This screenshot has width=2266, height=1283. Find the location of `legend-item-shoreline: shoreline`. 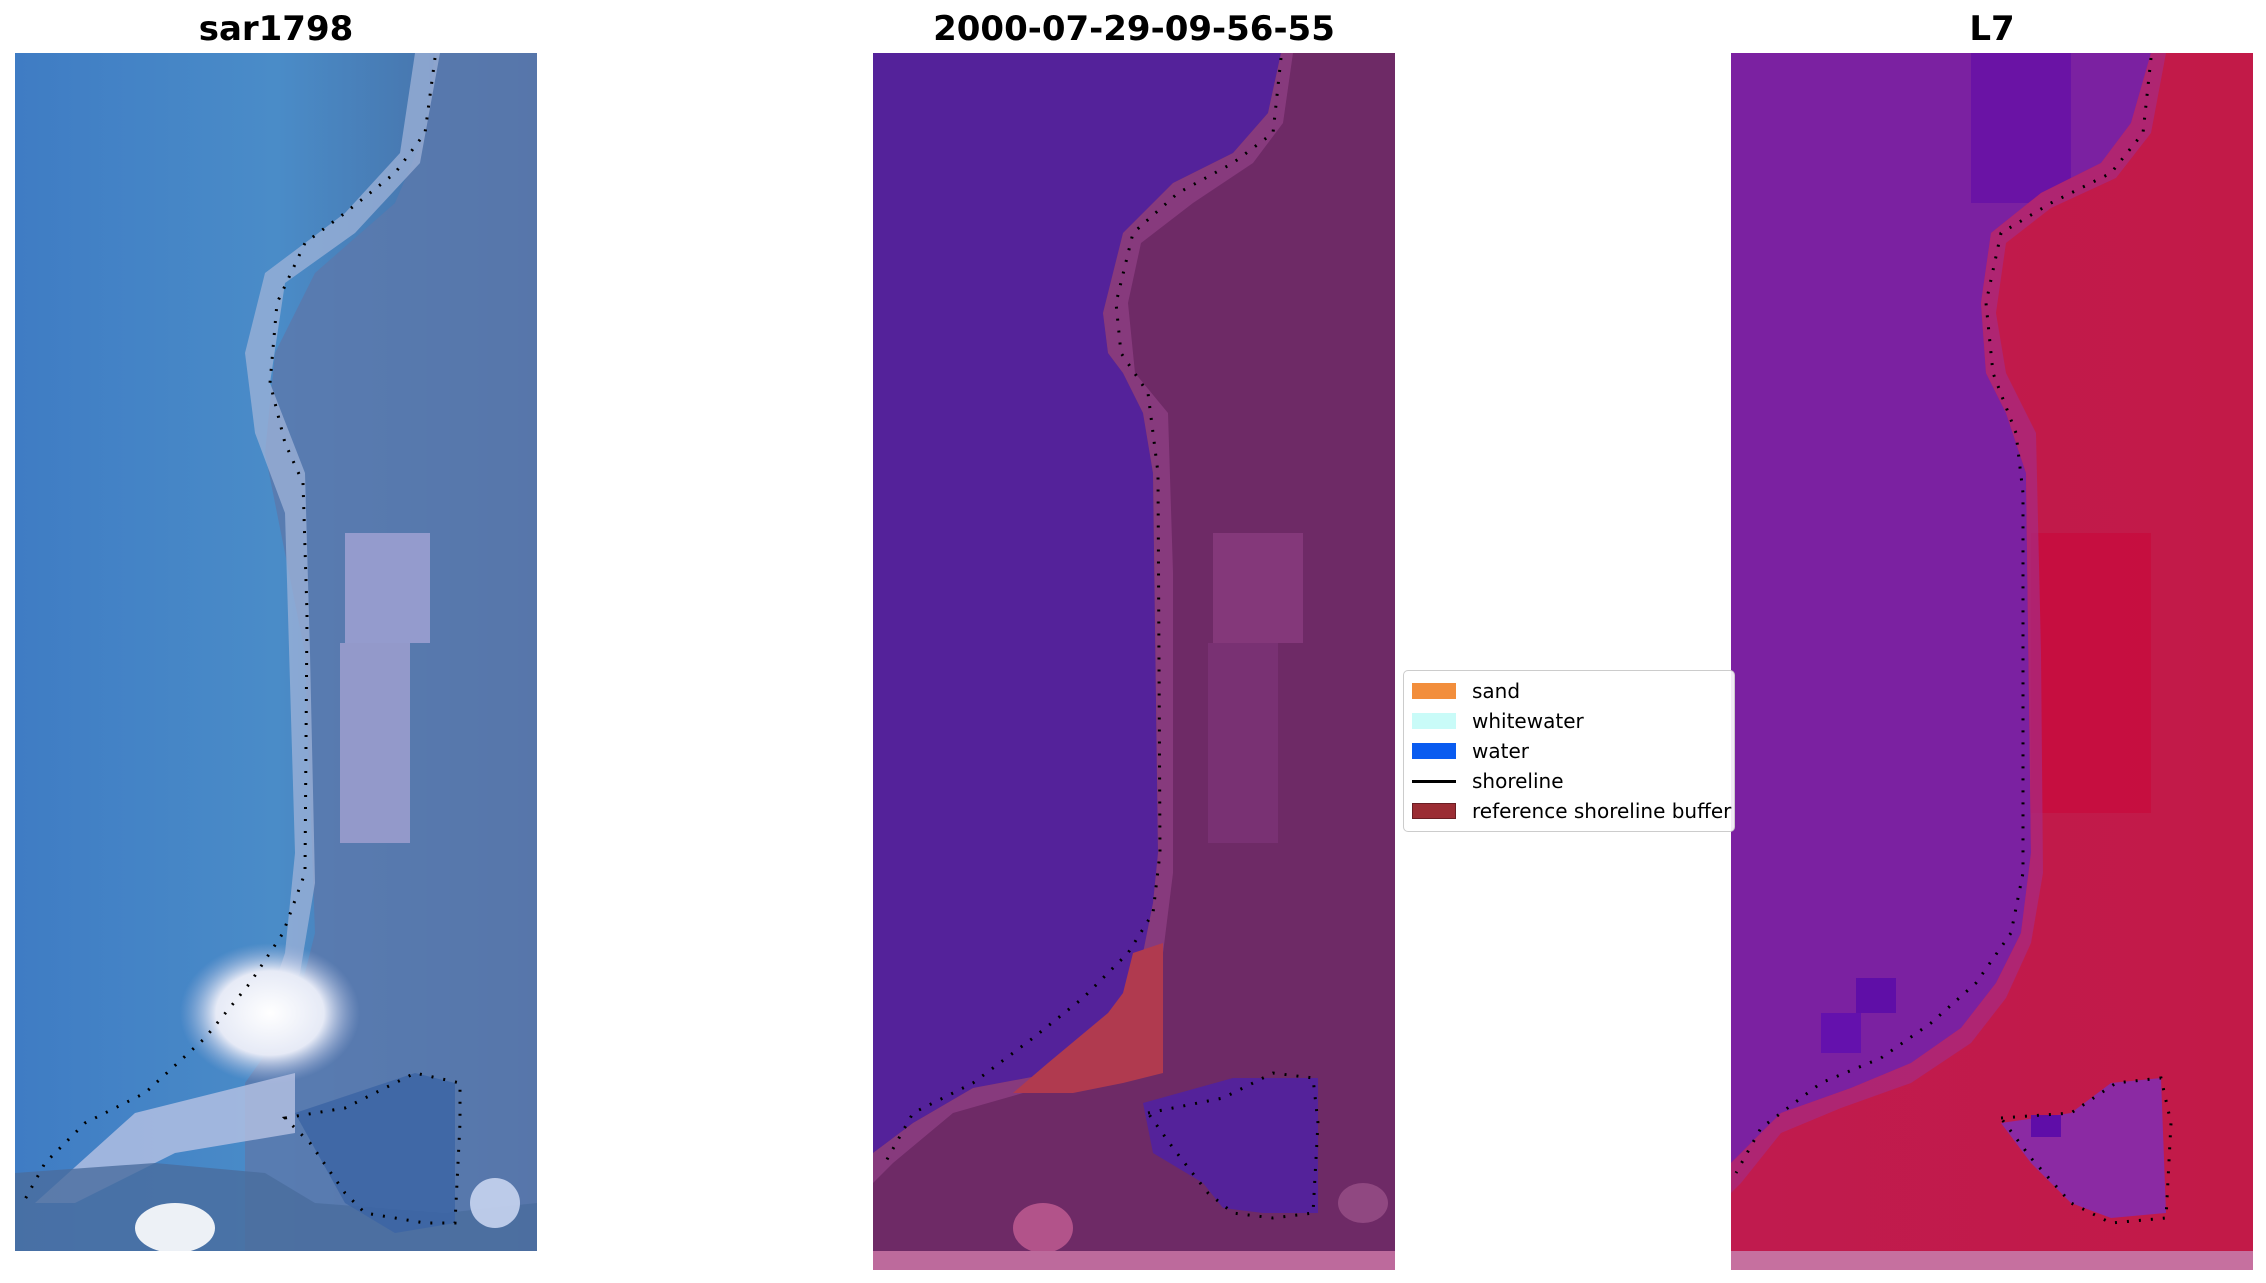

legend-item-shoreline: shoreline is located at coordinates (1488, 781).